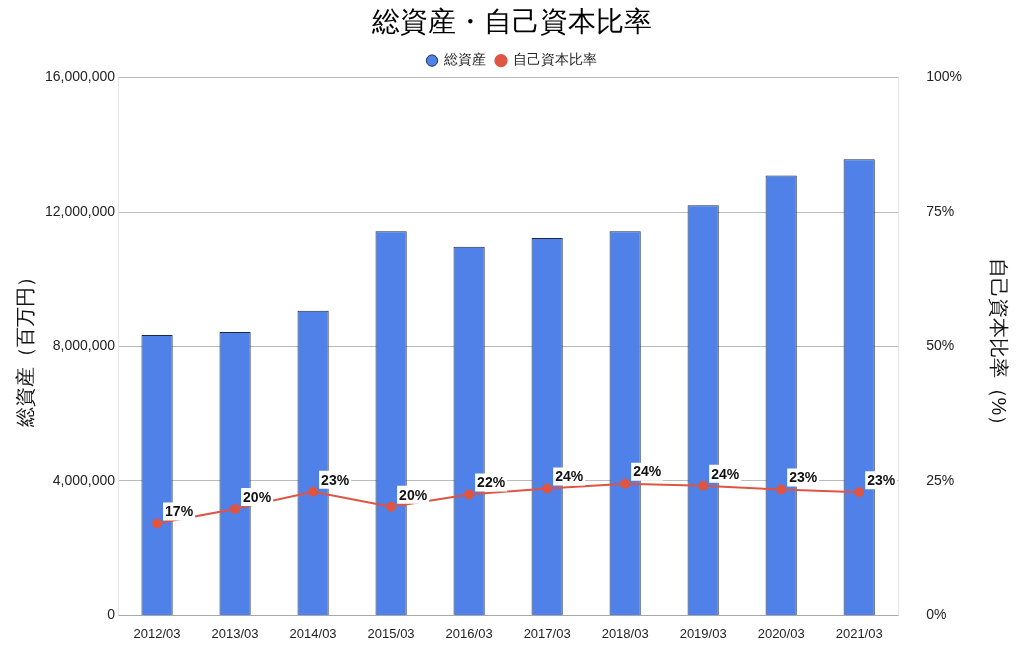  I want to click on data-label: 22%, so click(491, 482).